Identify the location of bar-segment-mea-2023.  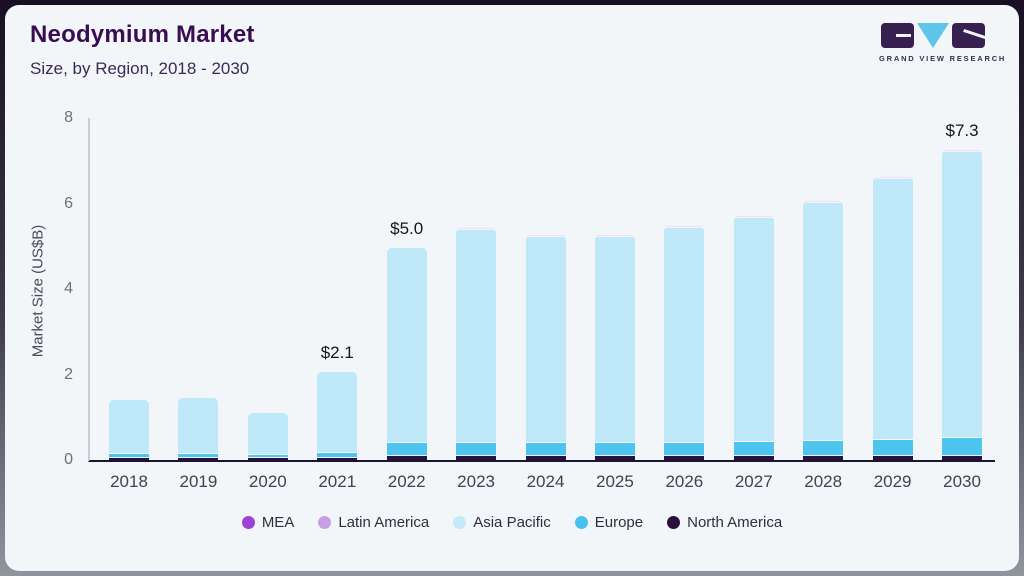
(476, 229).